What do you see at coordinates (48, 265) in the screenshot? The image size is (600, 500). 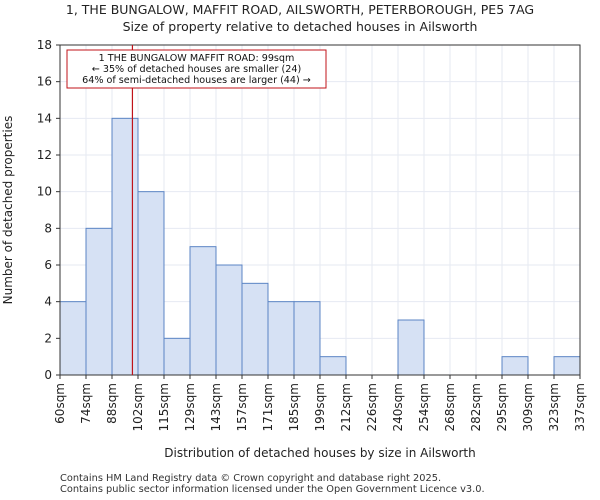 I see `y-tick-label: 6` at bounding box center [48, 265].